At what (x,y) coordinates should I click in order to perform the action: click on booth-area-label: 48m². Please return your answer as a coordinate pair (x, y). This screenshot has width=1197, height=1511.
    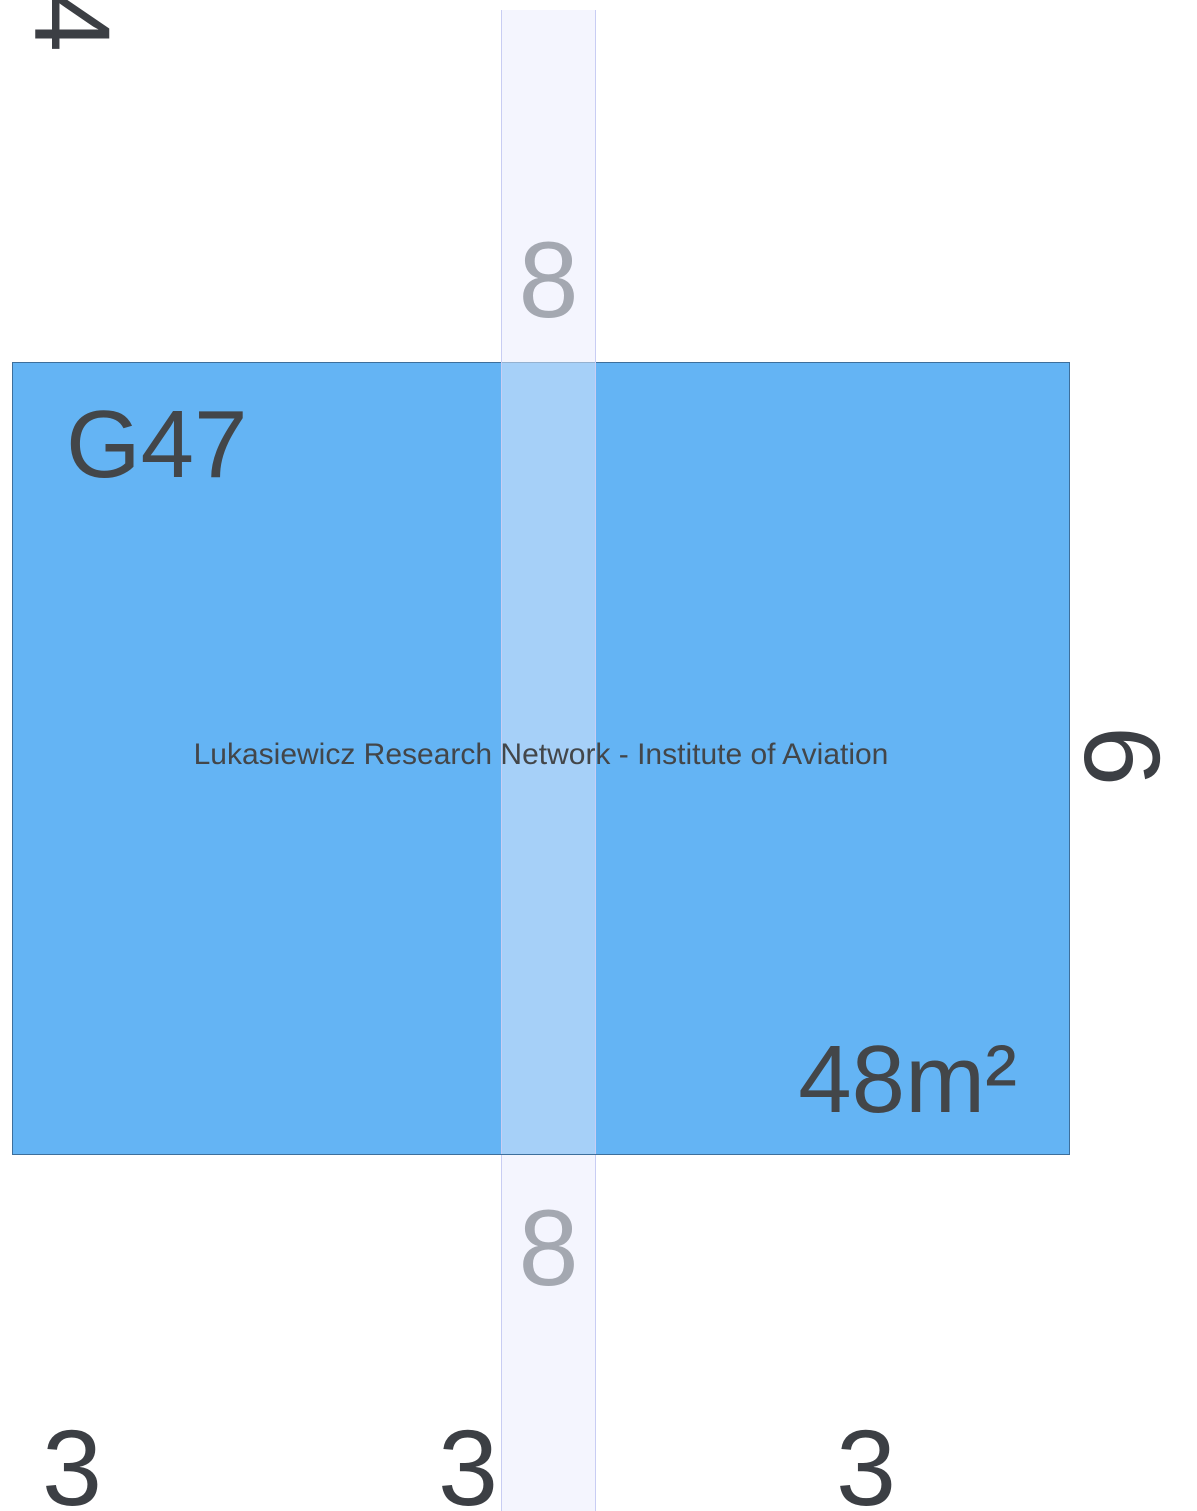
    Looking at the image, I should click on (907, 1079).